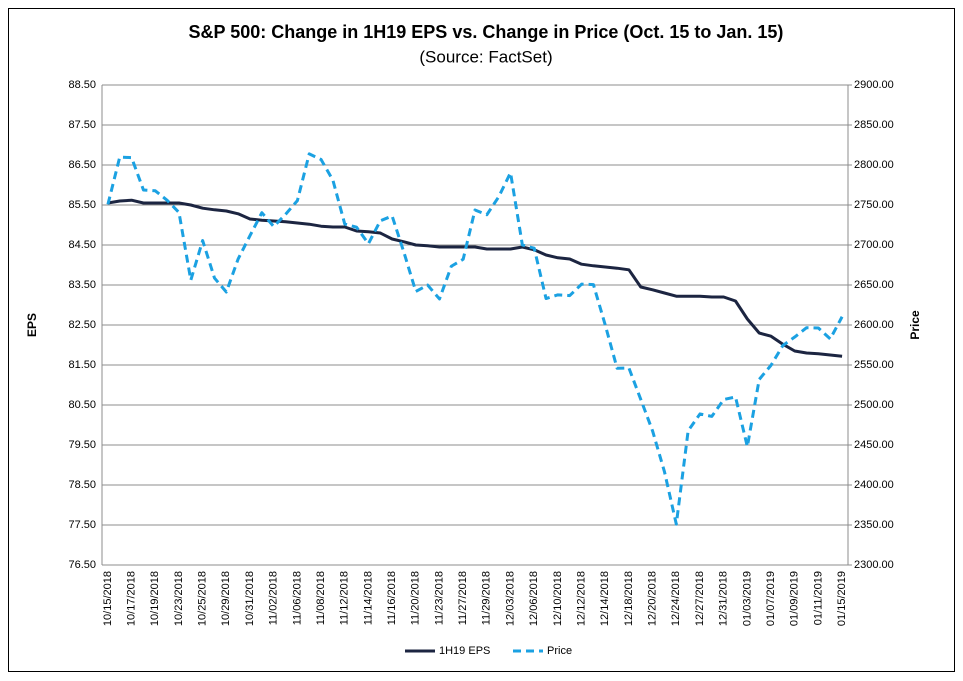 The width and height of the screenshot is (963, 681). Describe the element at coordinates (321, 598) in the screenshot. I see `x-tick-label: 11/08/2018` at that location.